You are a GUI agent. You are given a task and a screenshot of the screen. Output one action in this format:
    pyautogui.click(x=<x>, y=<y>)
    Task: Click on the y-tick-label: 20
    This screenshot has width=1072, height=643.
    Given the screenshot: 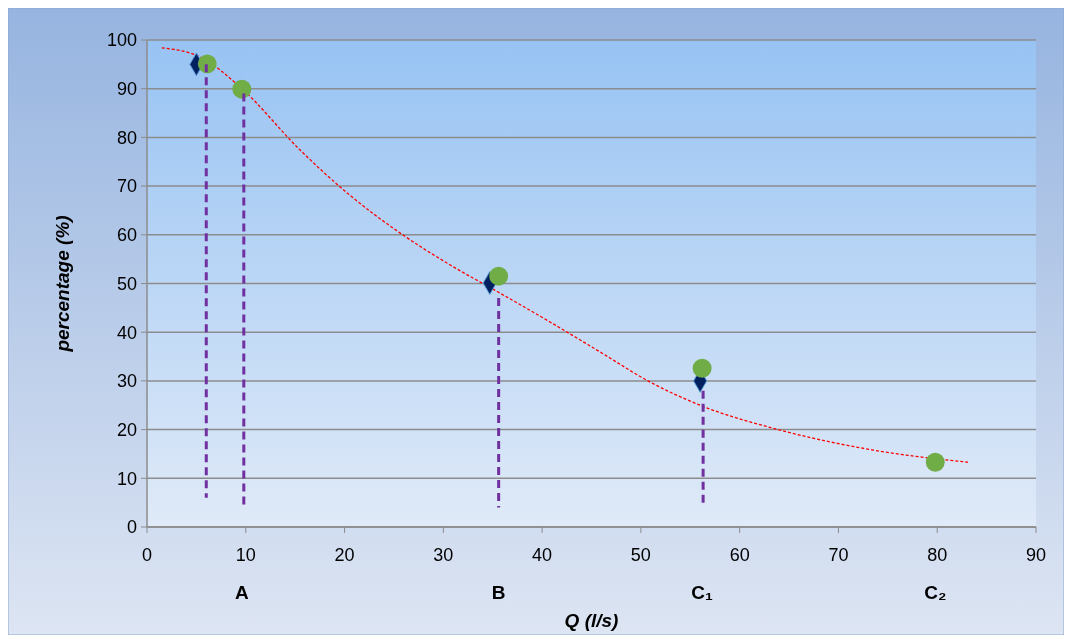 What is the action you would take?
    pyautogui.click(x=126, y=429)
    